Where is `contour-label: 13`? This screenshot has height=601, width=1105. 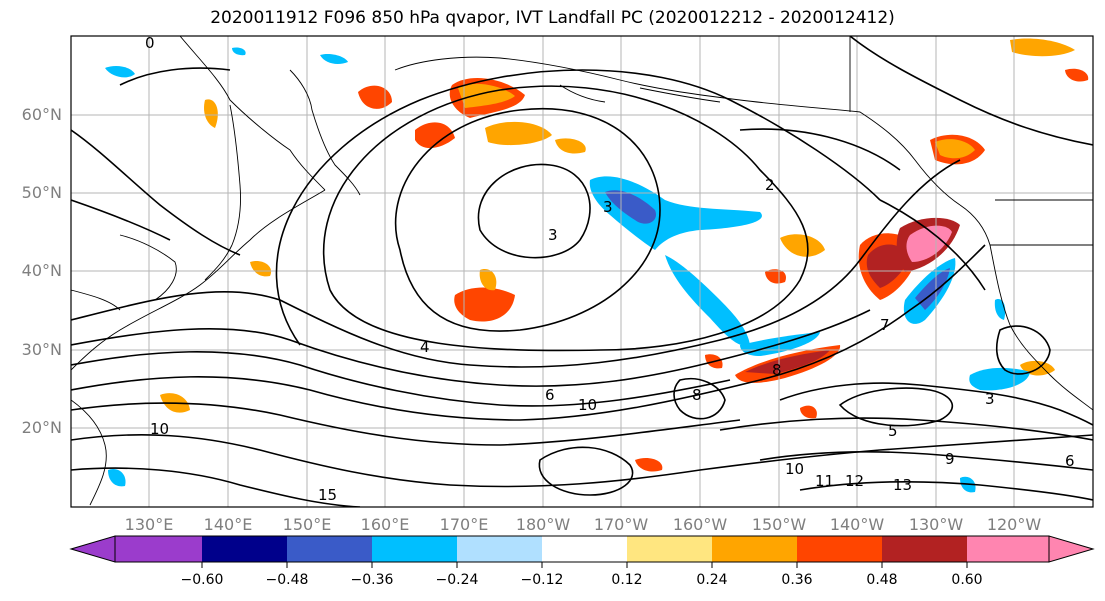 contour-label: 13 is located at coordinates (902, 485).